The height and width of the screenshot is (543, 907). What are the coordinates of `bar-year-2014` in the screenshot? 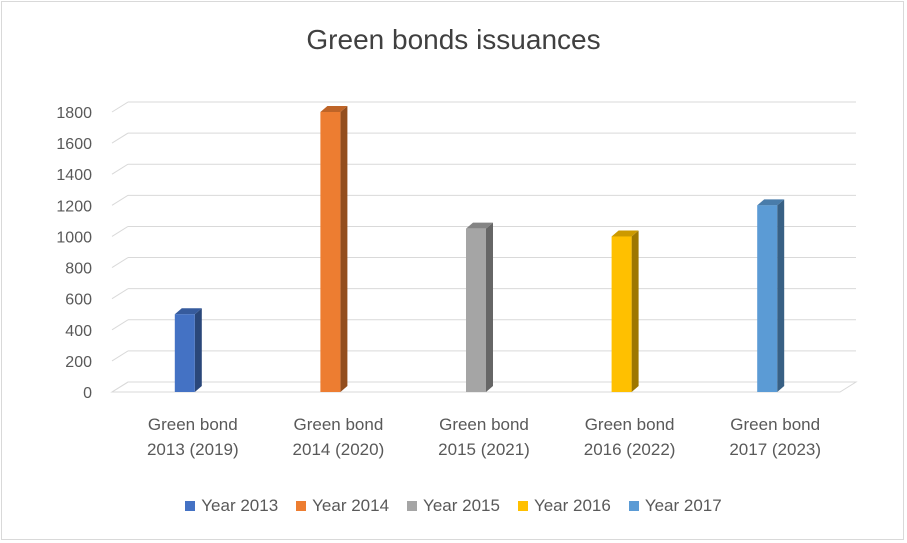 It's located at (334, 249).